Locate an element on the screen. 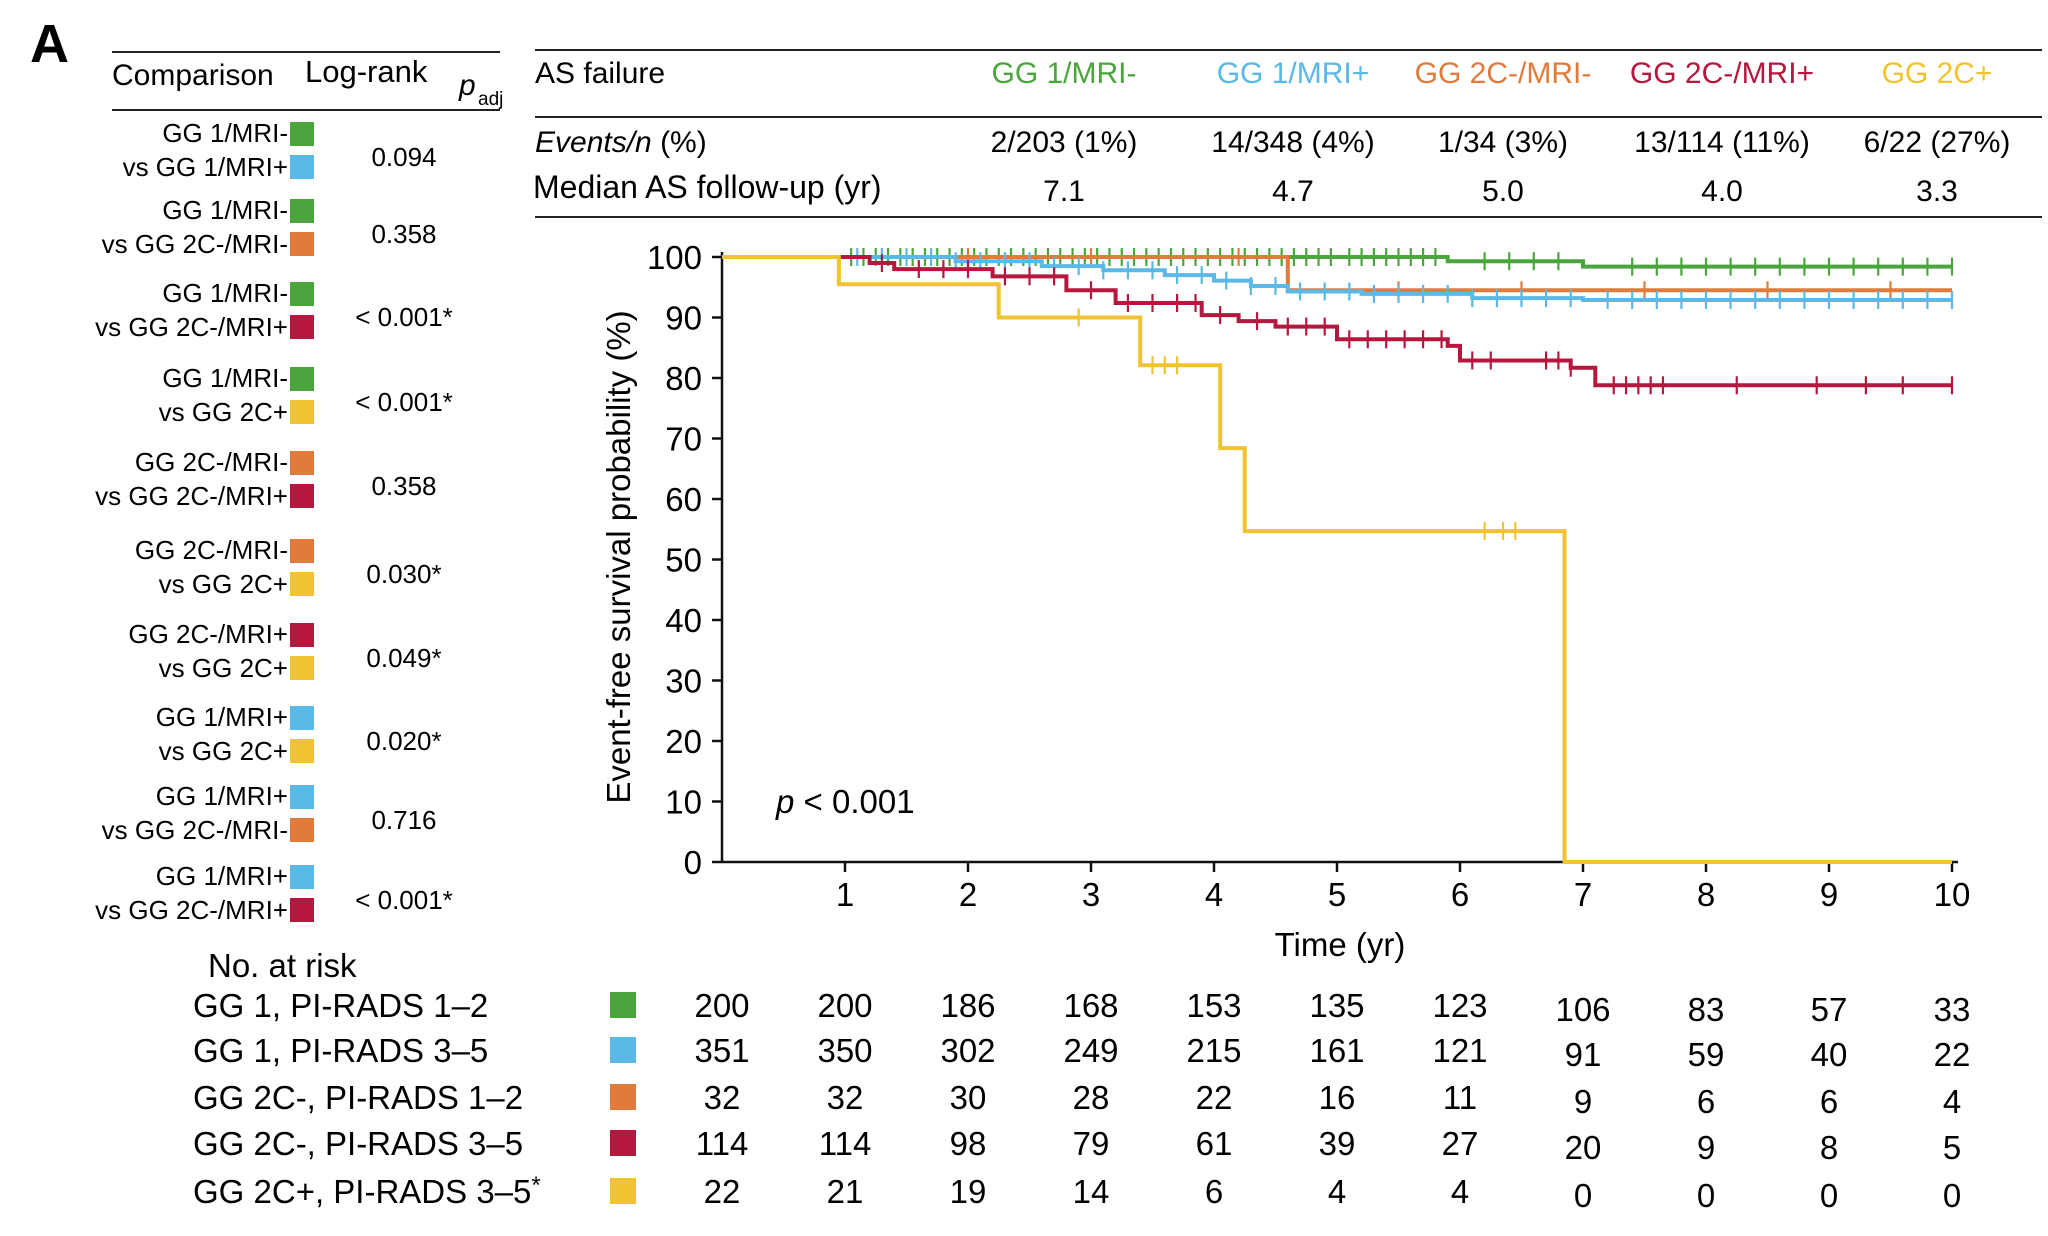 This screenshot has height=1236, width=2048. comparison-pvalue: 0.094 is located at coordinates (403, 157).